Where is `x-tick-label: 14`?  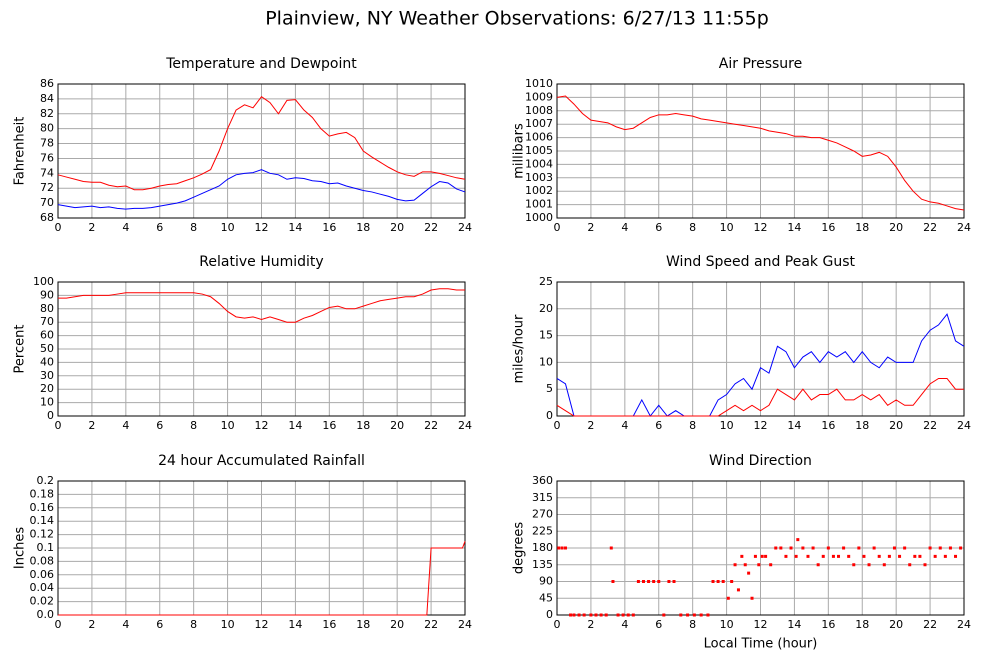 x-tick-label: 14 is located at coordinates (295, 425).